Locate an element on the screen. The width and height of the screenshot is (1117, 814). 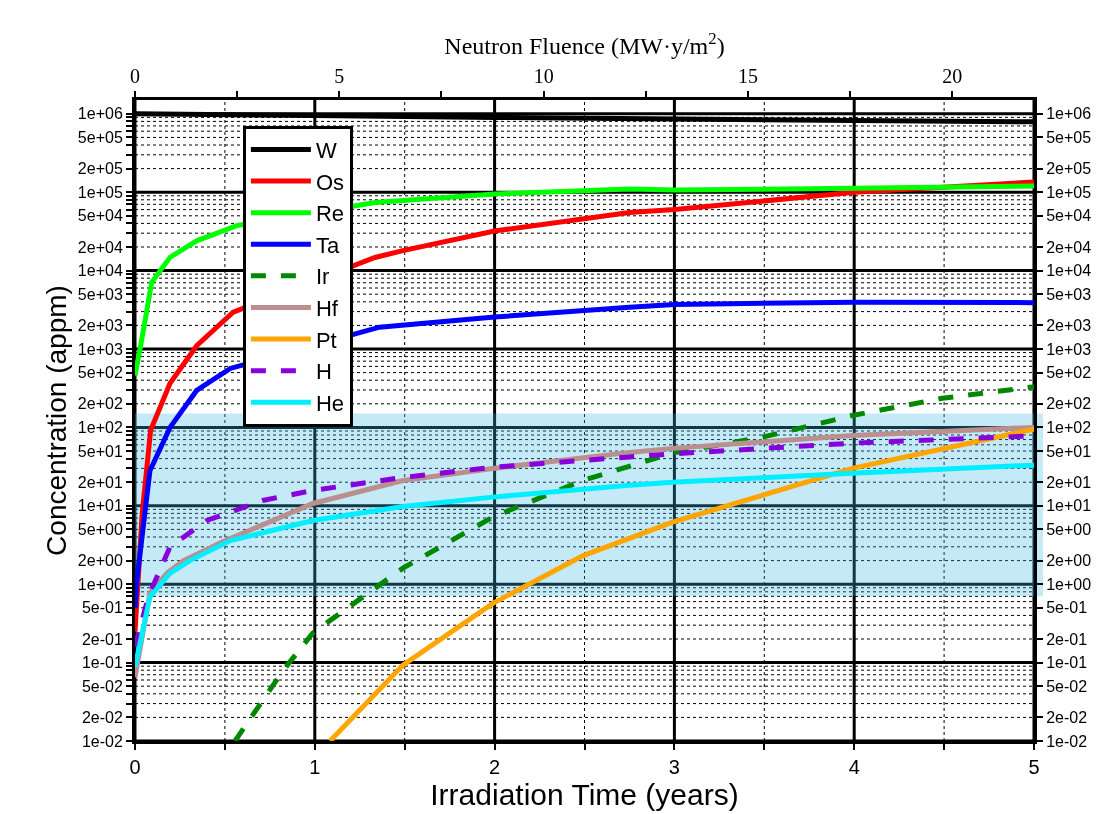
legend-label: He is located at coordinates (330, 403).